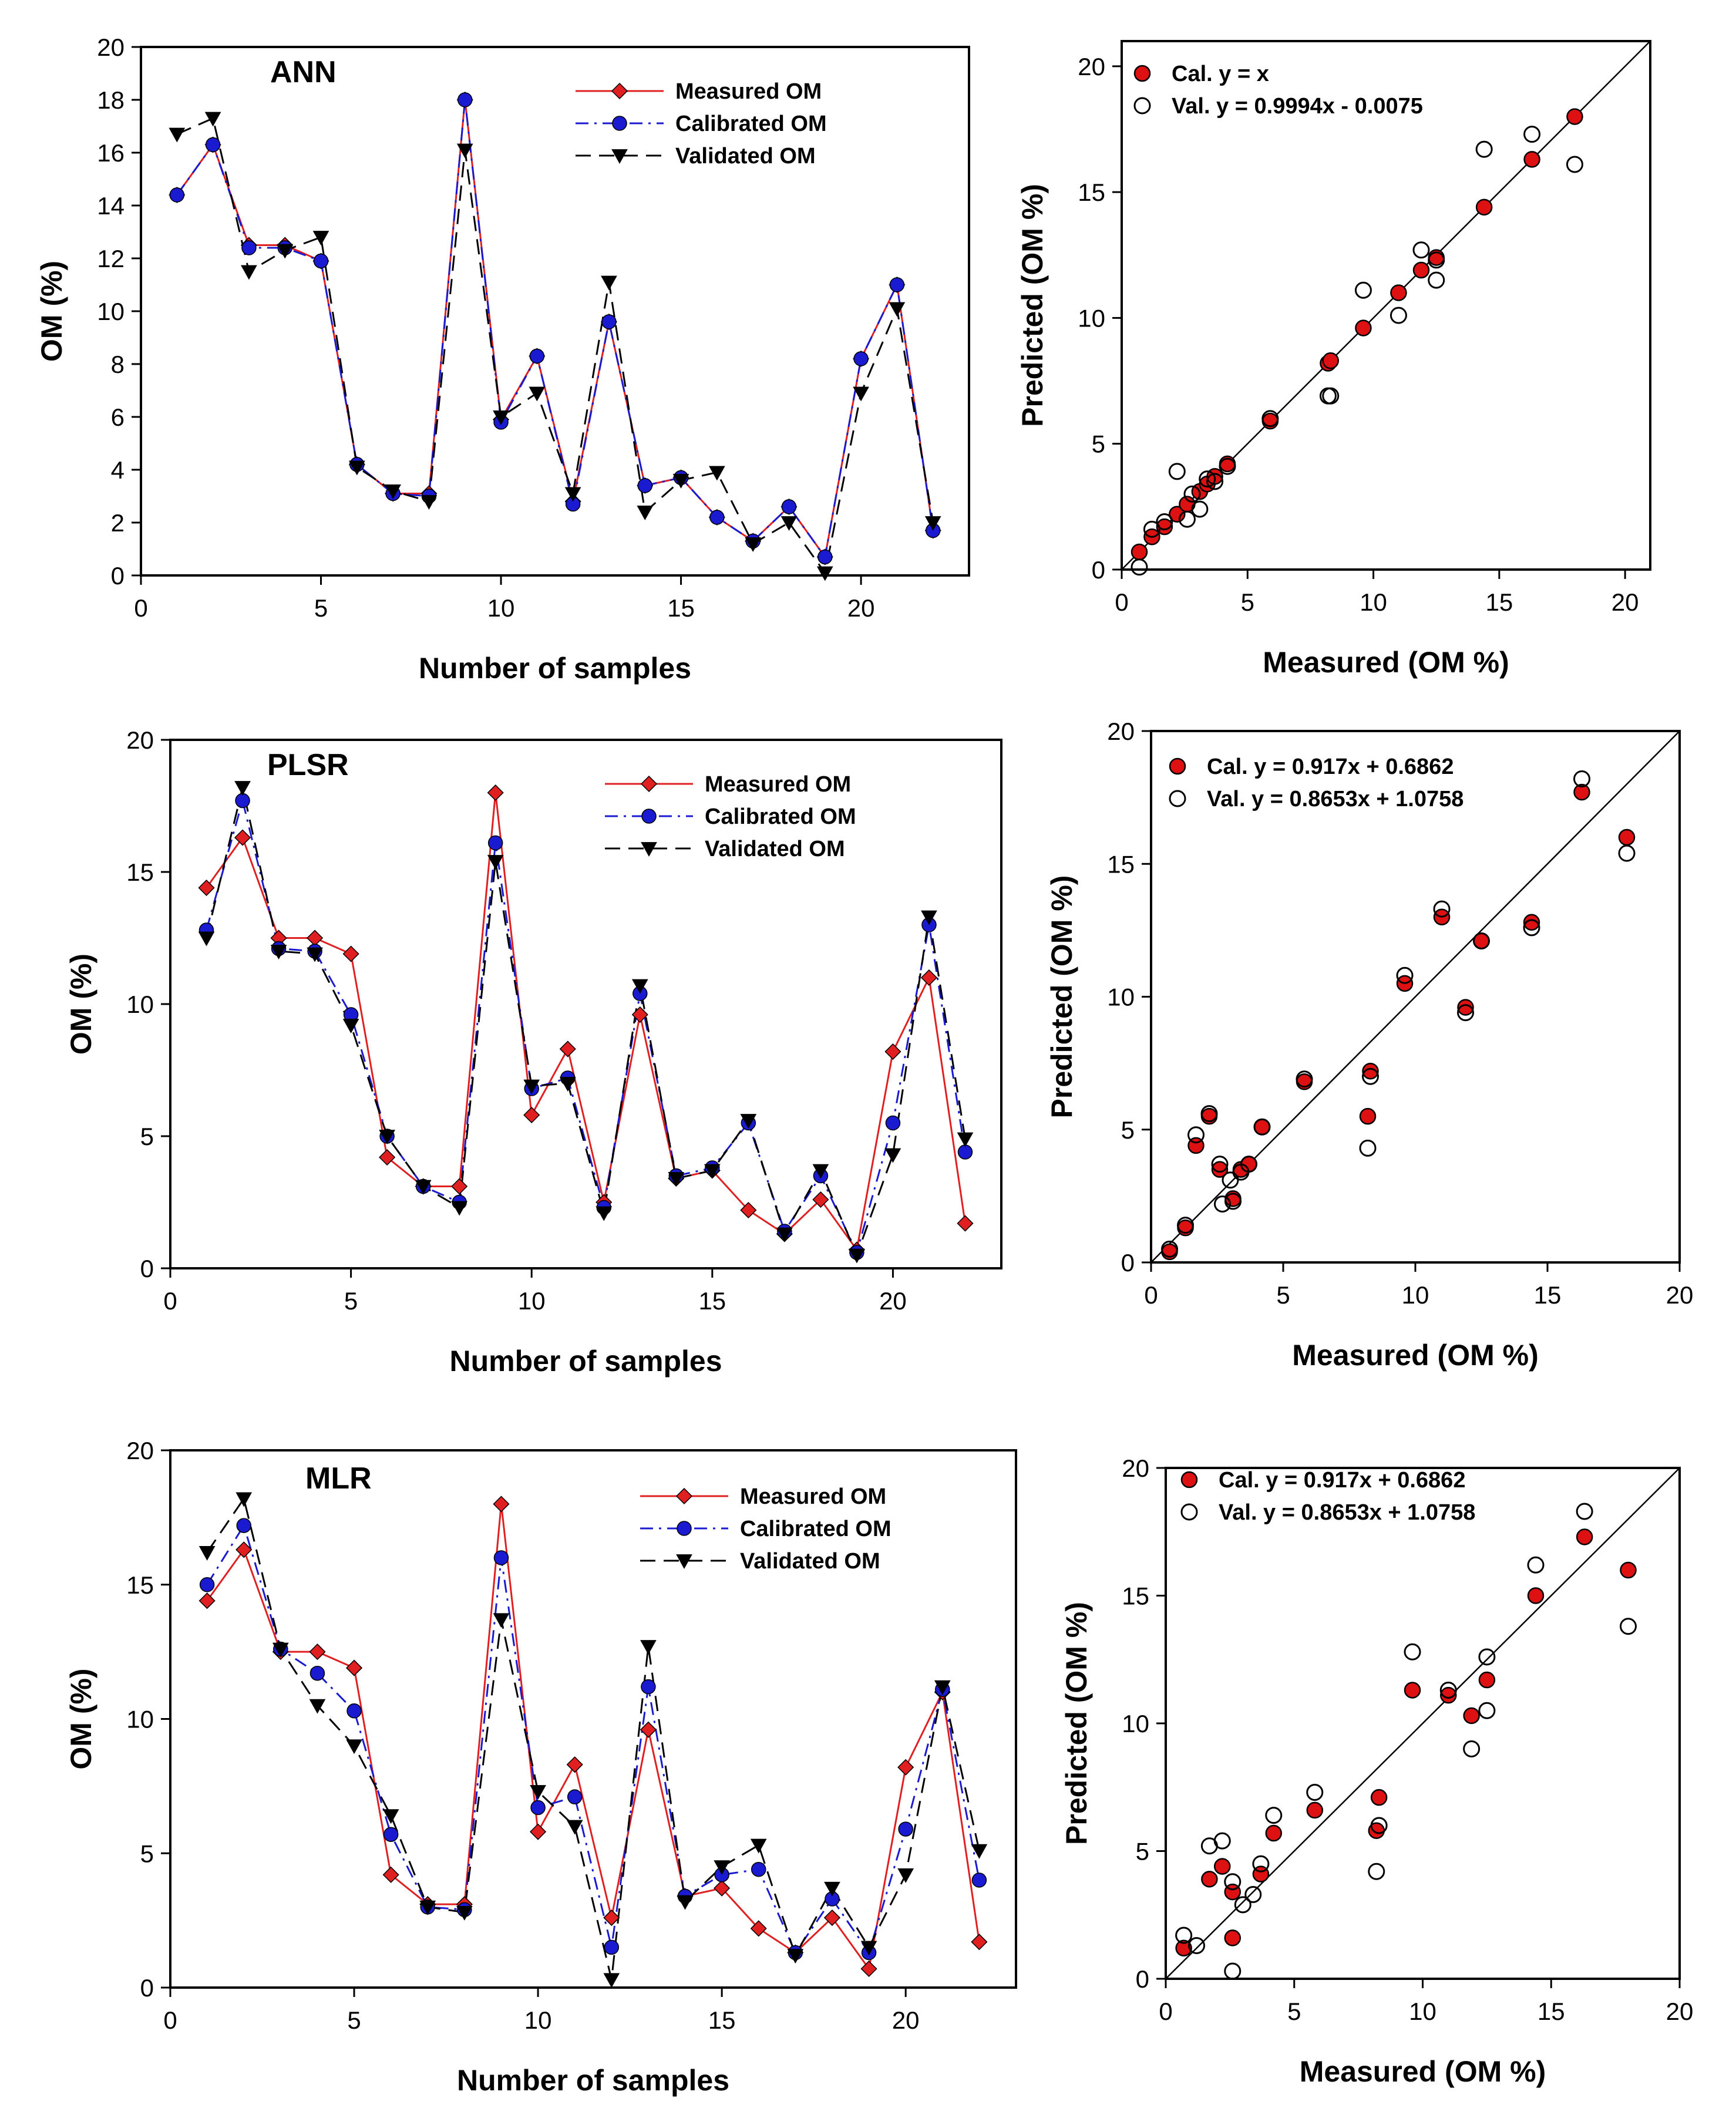 The width and height of the screenshot is (1736, 2115). What do you see at coordinates (1098, 444) in the screenshot?
I see `y-tick-label: 5` at bounding box center [1098, 444].